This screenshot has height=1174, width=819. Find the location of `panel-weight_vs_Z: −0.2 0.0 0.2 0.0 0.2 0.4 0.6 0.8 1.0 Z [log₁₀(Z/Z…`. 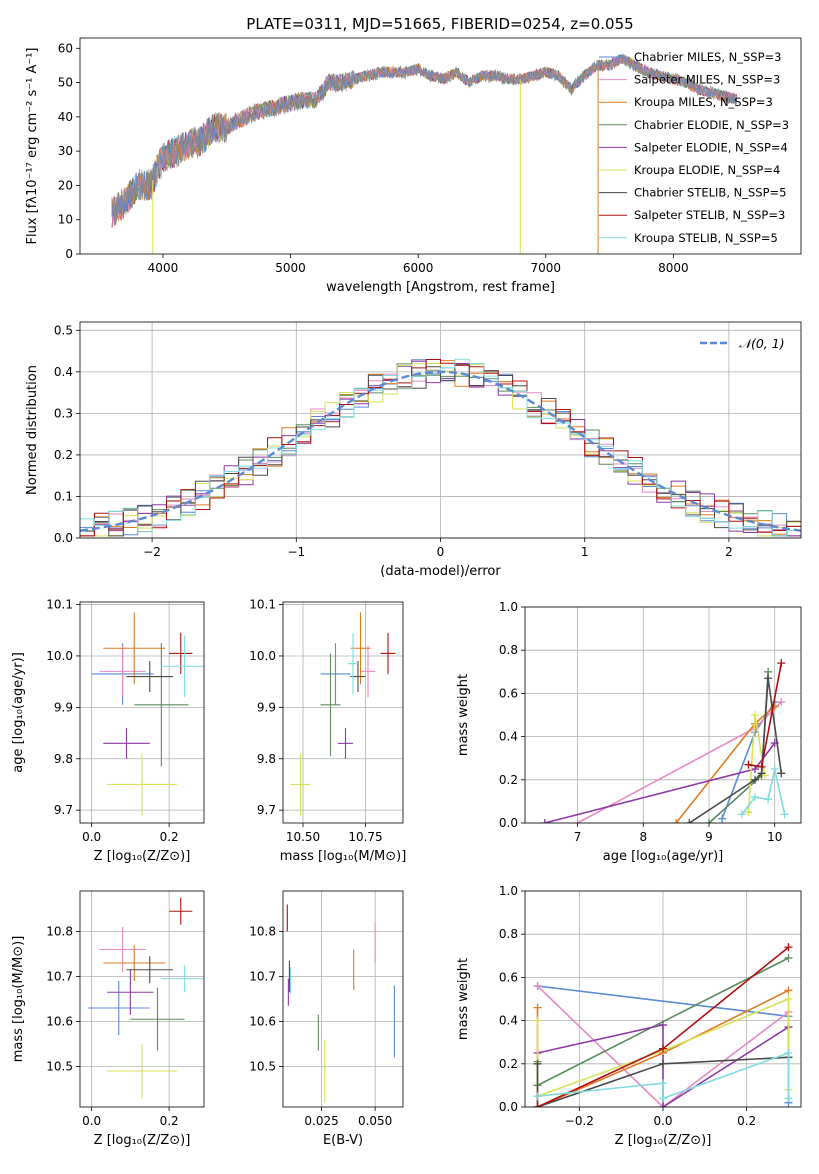

panel-weight_vs_Z: −0.2 0.0 0.2 0.0 0.2 0.4 0.6 0.8 1.0 Z [log₁₀(Z/Z… is located at coordinates (629, 1016).